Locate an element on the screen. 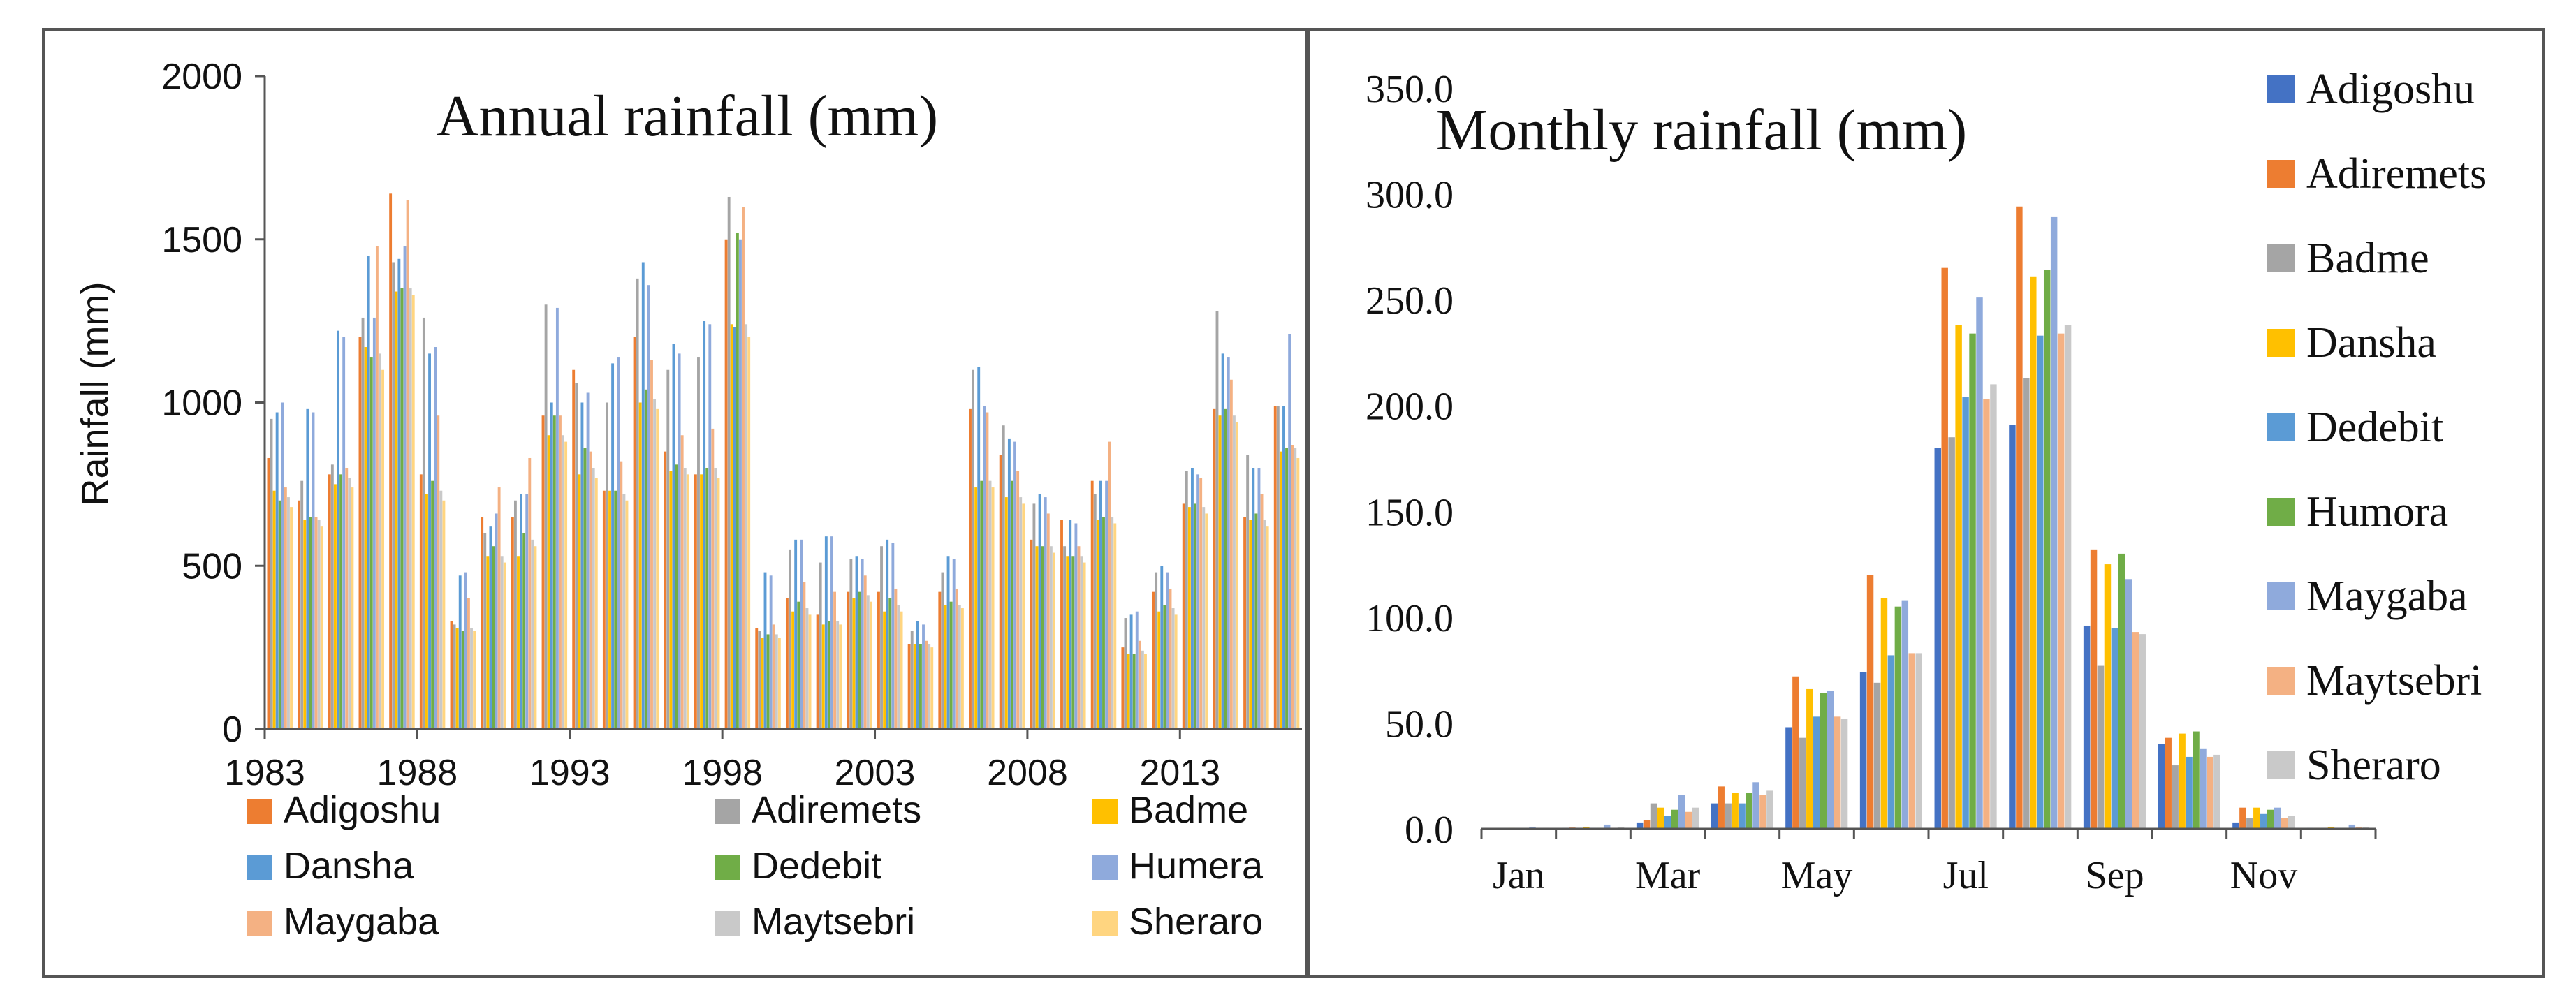  monthly-bar-maygaba-sep is located at coordinates (2128, 704).